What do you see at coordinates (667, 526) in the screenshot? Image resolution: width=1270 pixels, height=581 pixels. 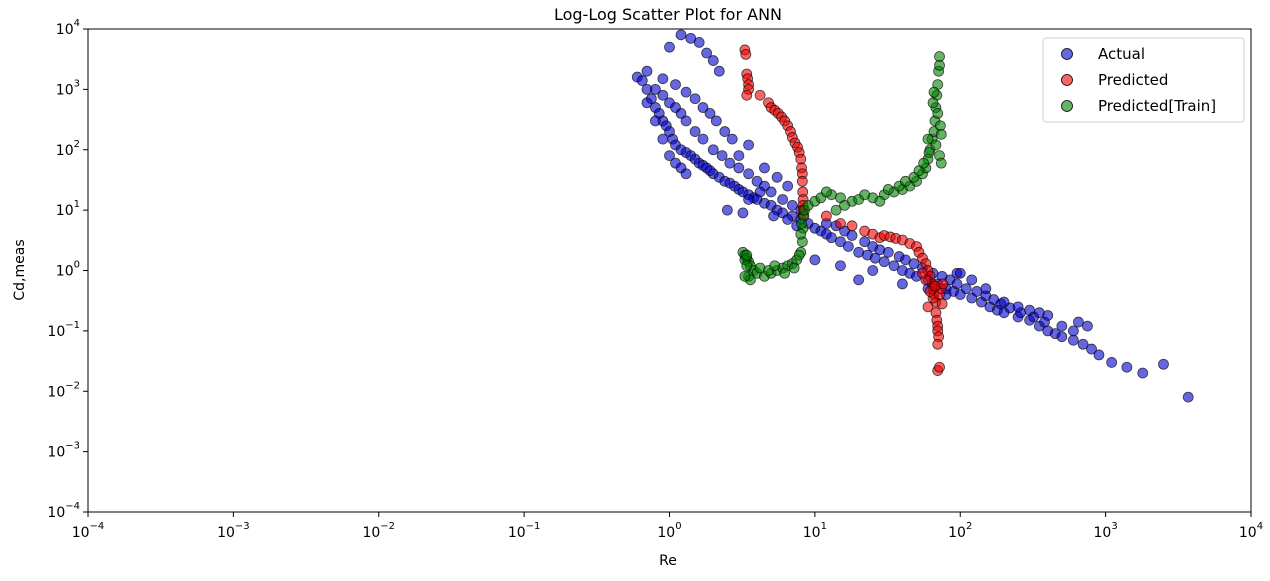 I see `x-axis-ticks: 10⁻⁴ 10⁻³ 10⁻² 10⁻¹ 10⁰ 10¹ 10² 10³ 10⁴` at bounding box center [667, 526].